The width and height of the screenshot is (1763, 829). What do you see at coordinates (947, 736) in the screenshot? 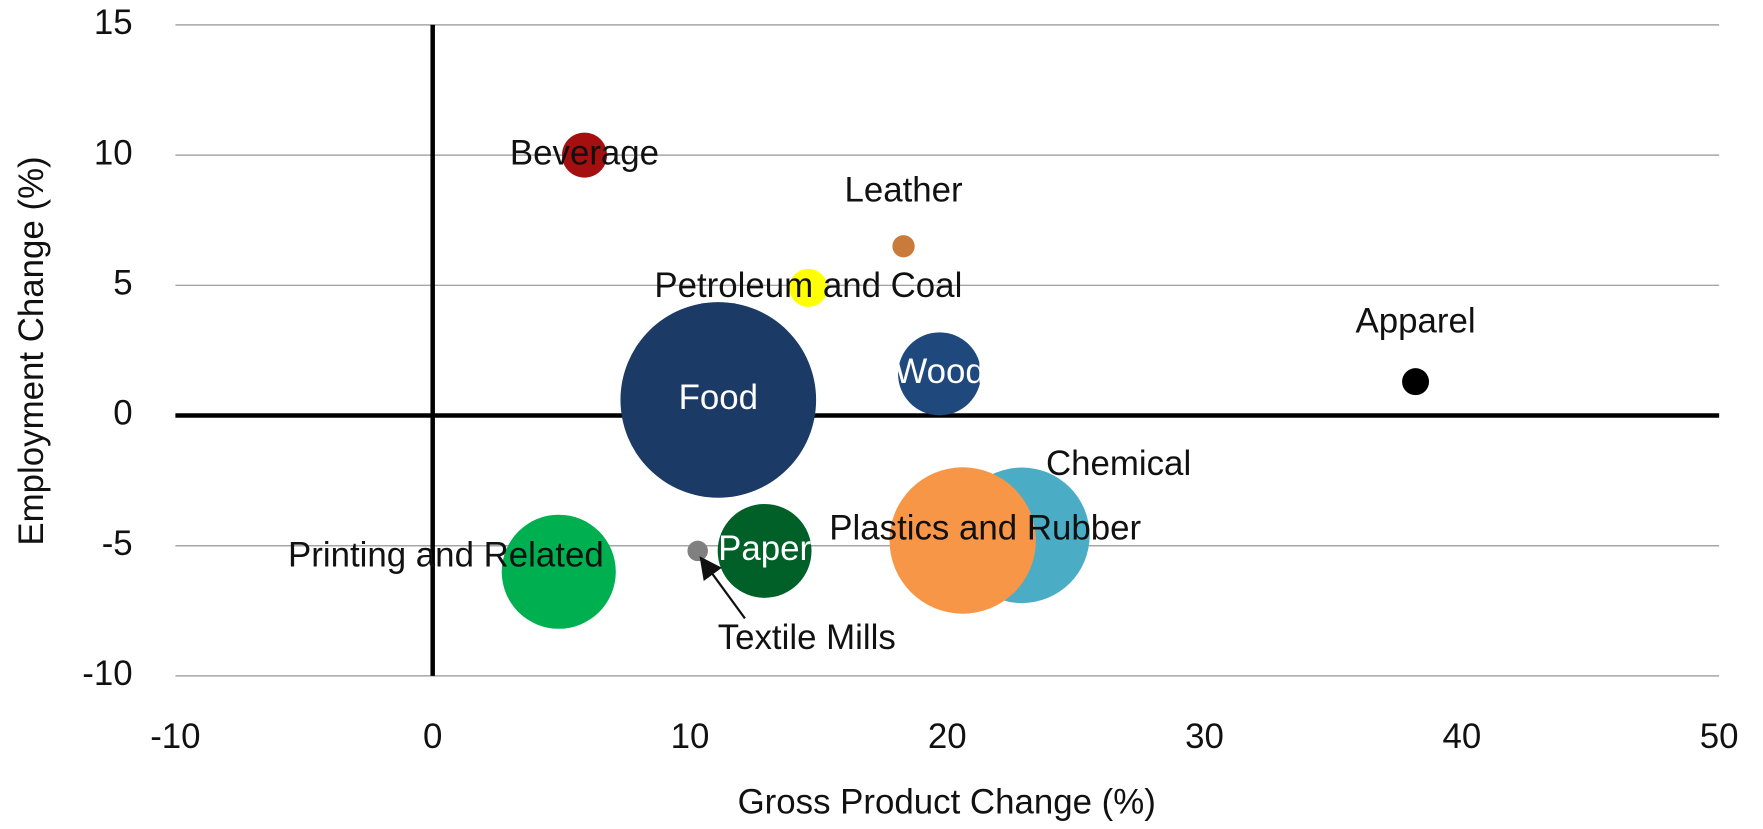
I see `x-tick-label: 20` at bounding box center [947, 736].